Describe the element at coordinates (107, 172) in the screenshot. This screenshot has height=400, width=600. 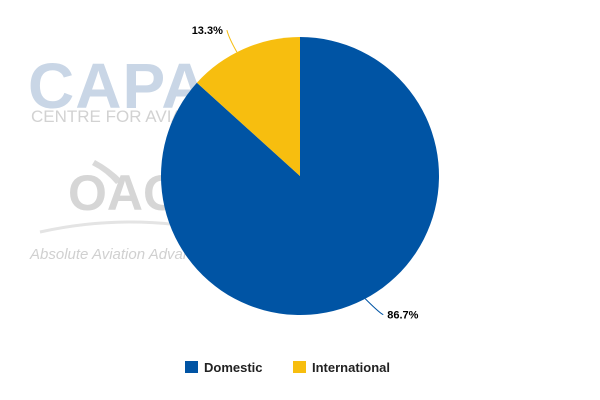
I see `watermark-oag-swoosh-icon` at that location.